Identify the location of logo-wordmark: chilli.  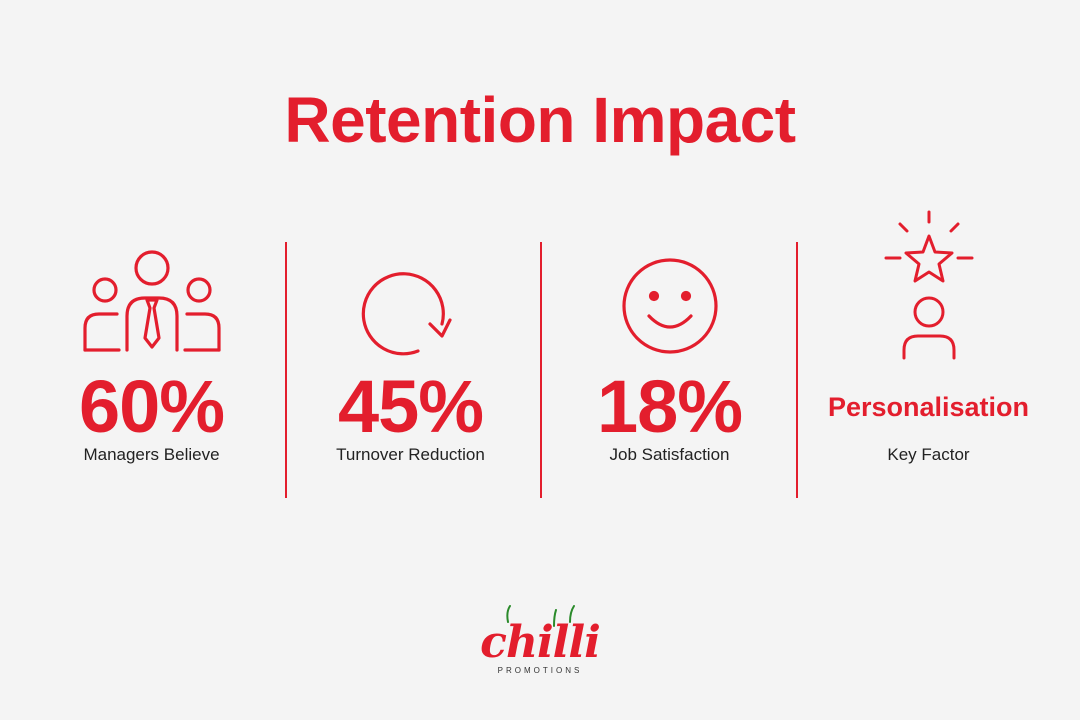
(540, 642).